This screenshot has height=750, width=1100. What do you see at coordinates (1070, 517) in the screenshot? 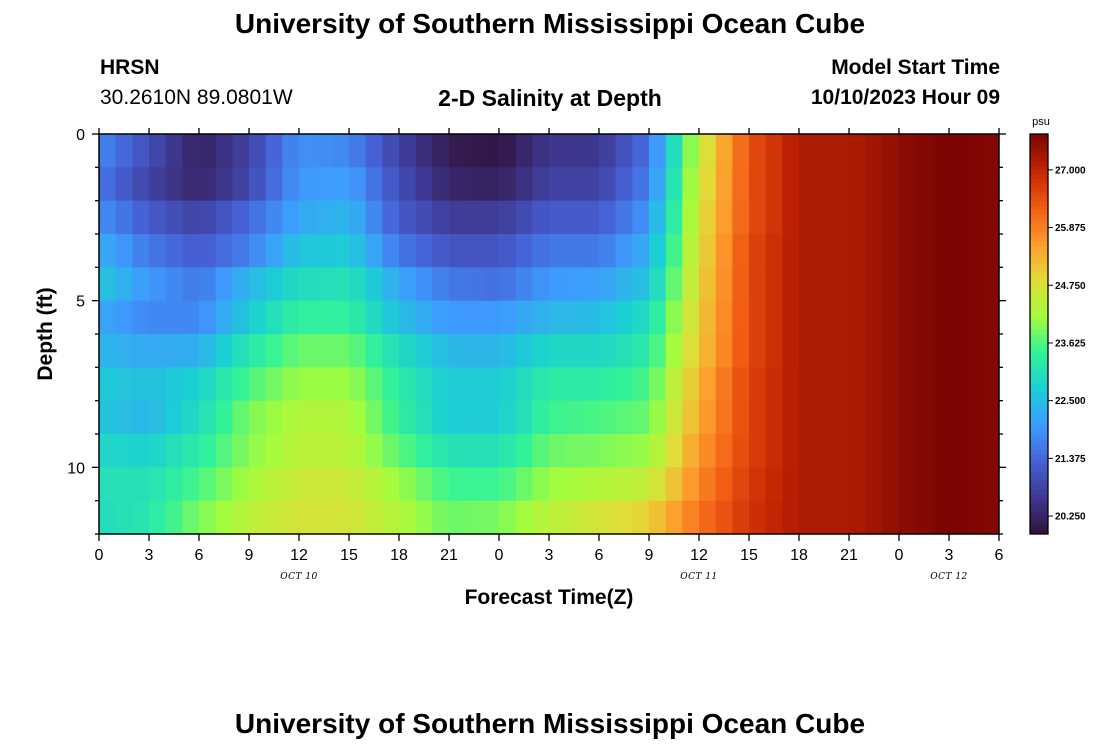
I see `colorbar-tick-label: 20.250` at bounding box center [1070, 517].